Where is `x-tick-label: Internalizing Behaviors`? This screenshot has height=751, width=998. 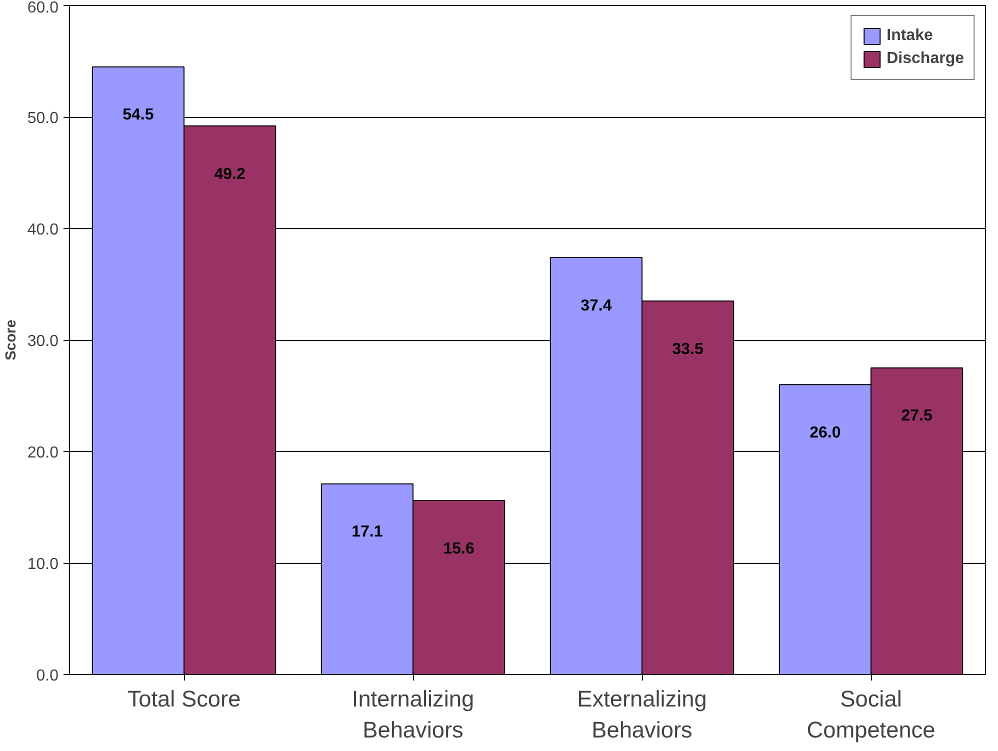
x-tick-label: Internalizing Behaviors is located at coordinates (413, 714).